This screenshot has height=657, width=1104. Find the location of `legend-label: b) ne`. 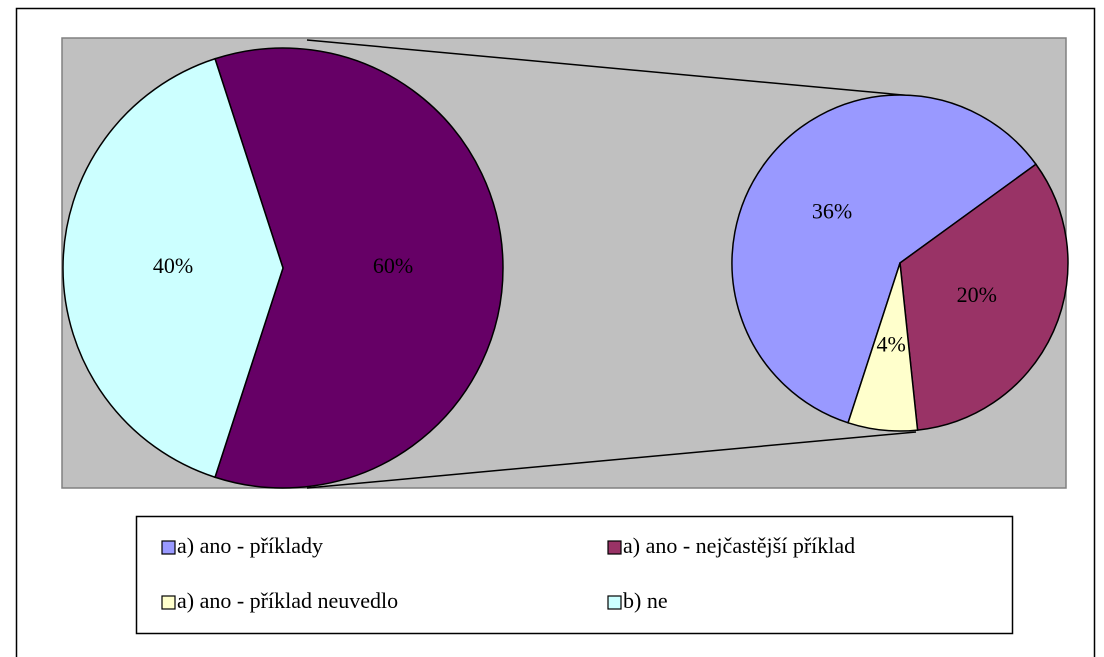

legend-label: b) ne is located at coordinates (645, 600).